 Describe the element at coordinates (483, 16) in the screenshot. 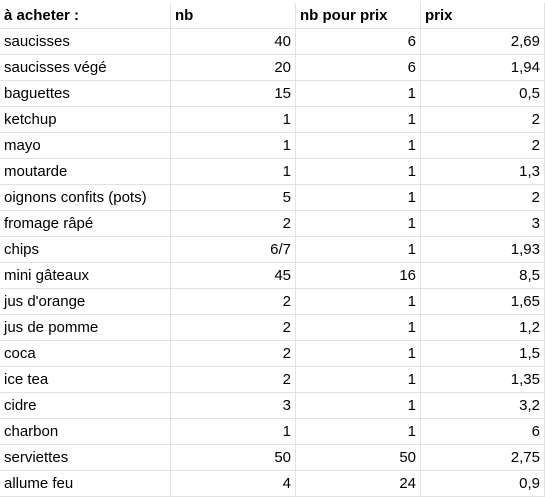

I see `header-cell-prix: prix` at that location.